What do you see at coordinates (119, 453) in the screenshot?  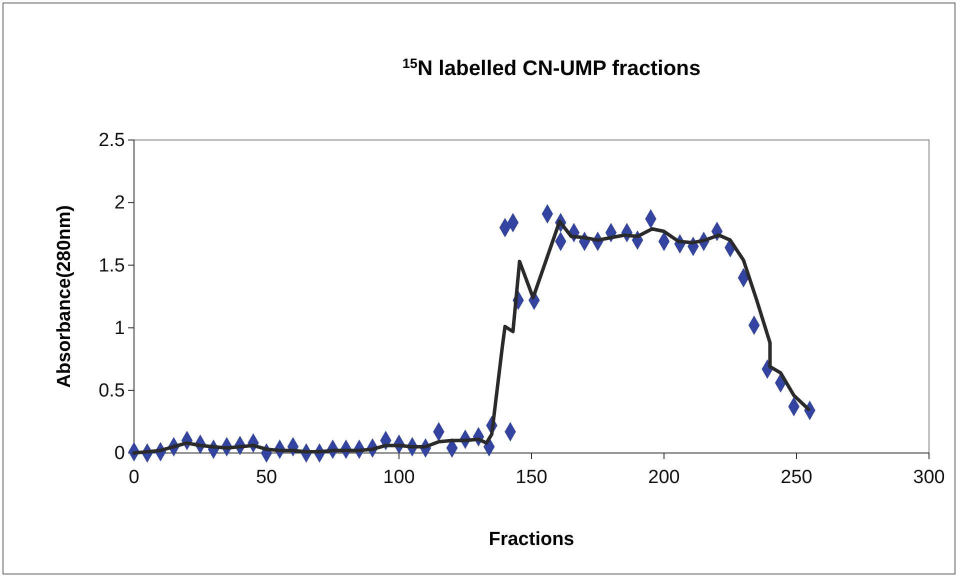 I see `y-tick-label: 0` at bounding box center [119, 453].